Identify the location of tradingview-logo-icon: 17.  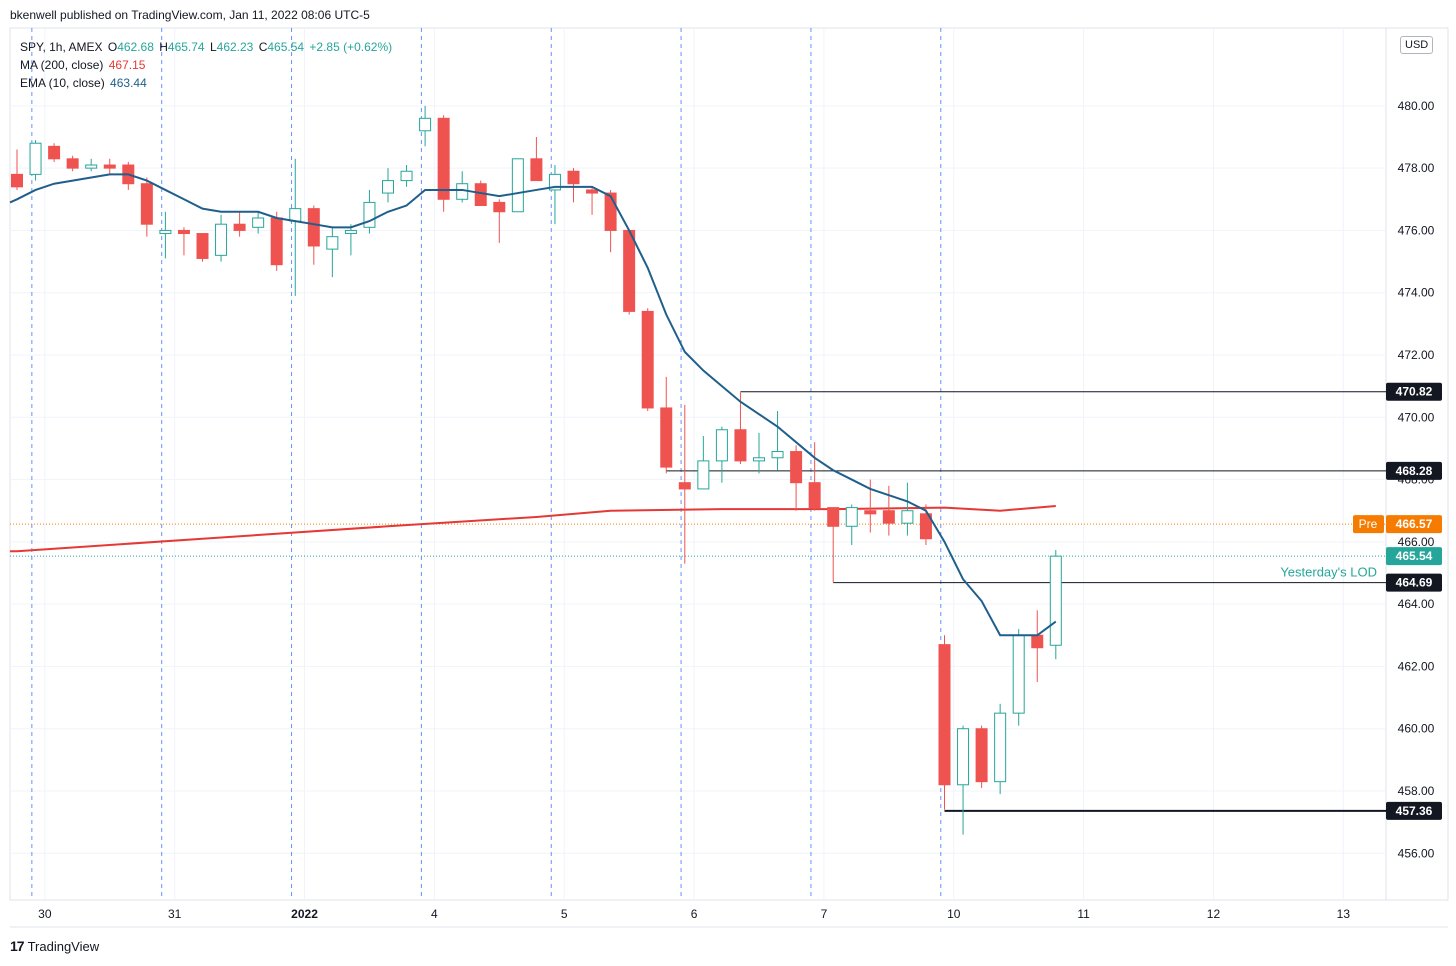
(17, 946).